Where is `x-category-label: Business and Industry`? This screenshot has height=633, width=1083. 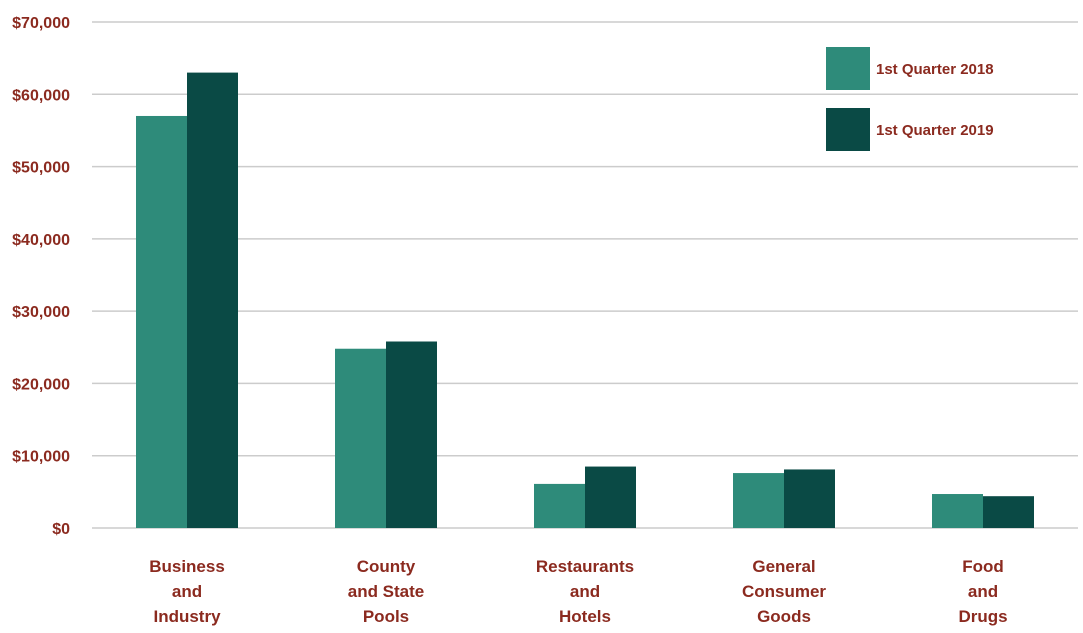 x-category-label: Business and Industry is located at coordinates (187, 591).